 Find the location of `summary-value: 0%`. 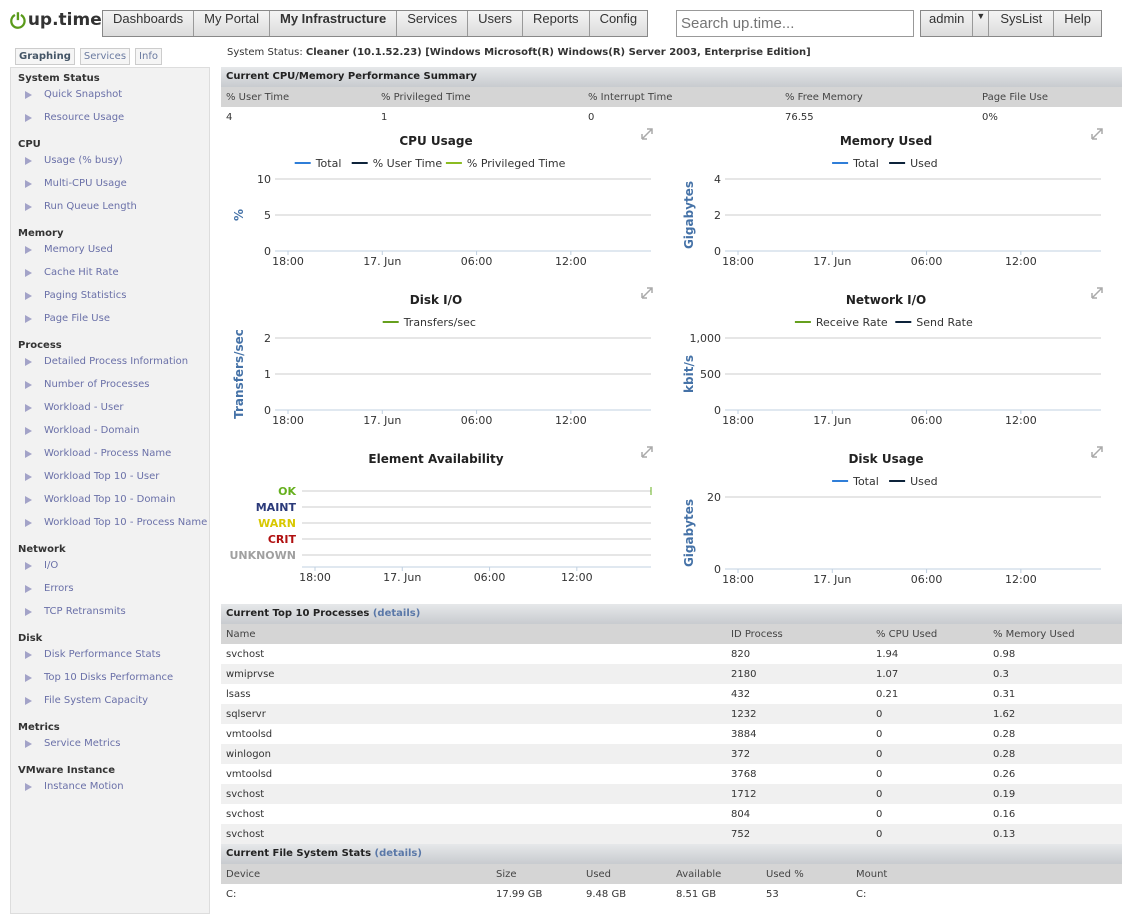

summary-value: 0% is located at coordinates (990, 117).